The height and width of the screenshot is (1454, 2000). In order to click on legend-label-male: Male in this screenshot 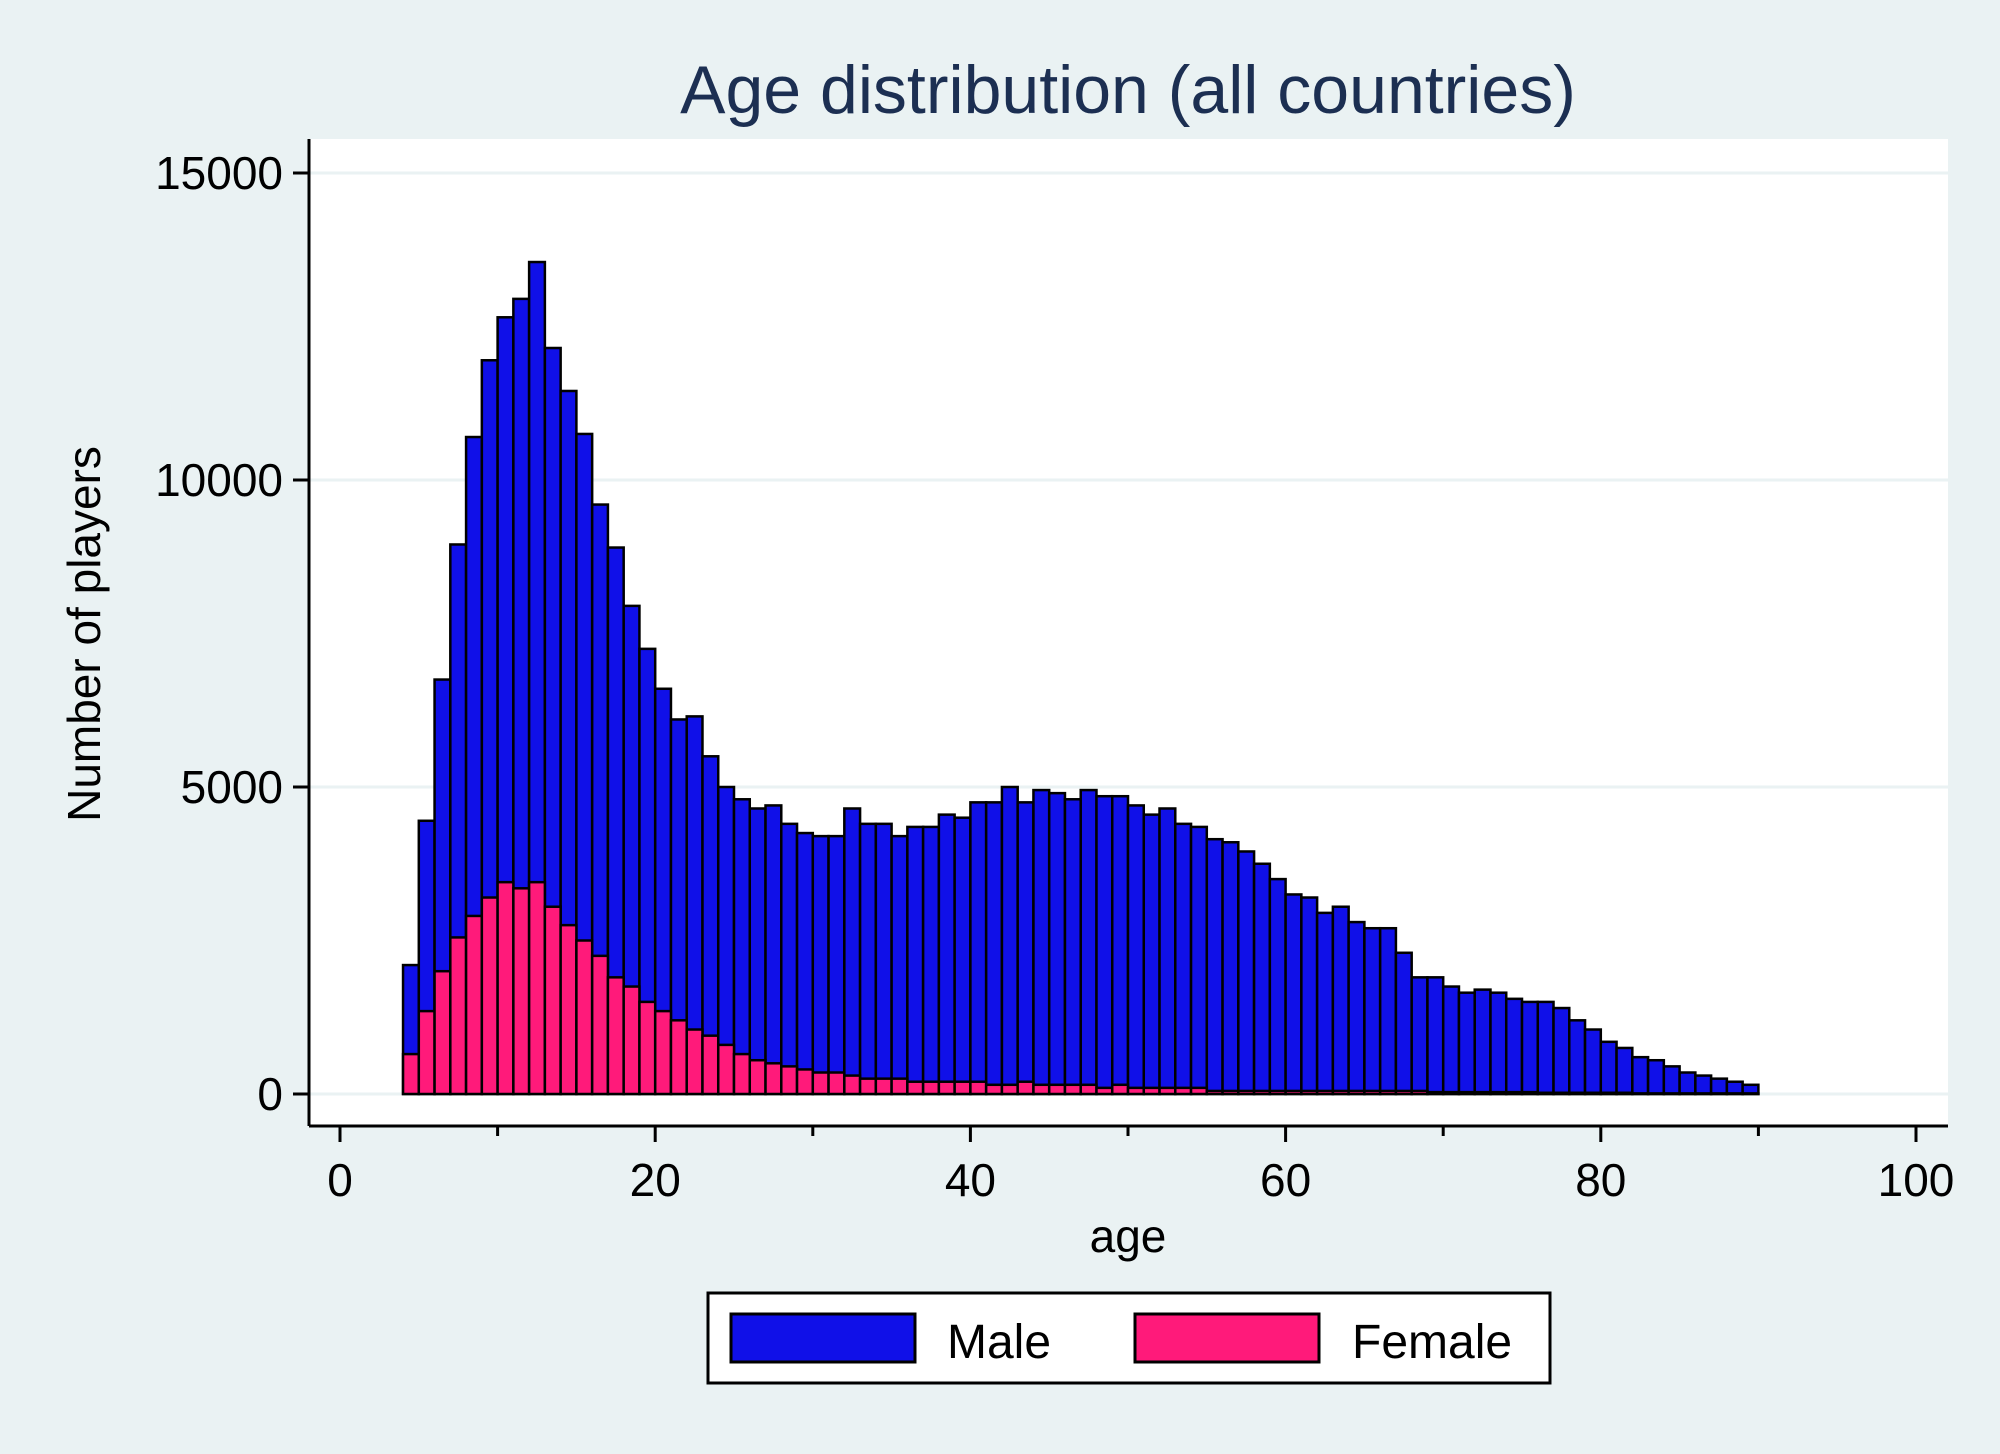, I will do `click(999, 1342)`.